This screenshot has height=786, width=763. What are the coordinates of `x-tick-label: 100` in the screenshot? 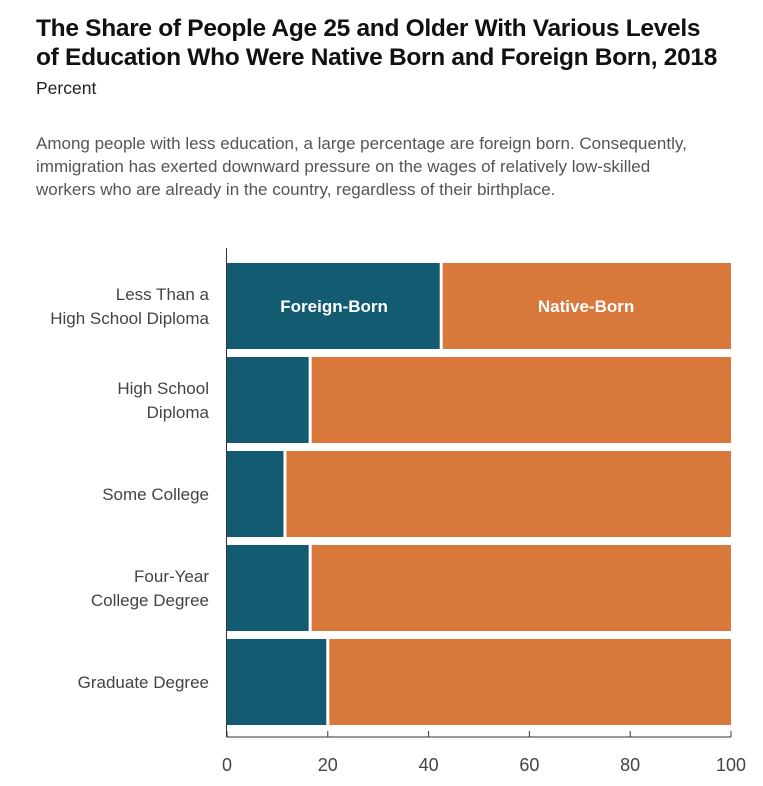 It's located at (731, 765).